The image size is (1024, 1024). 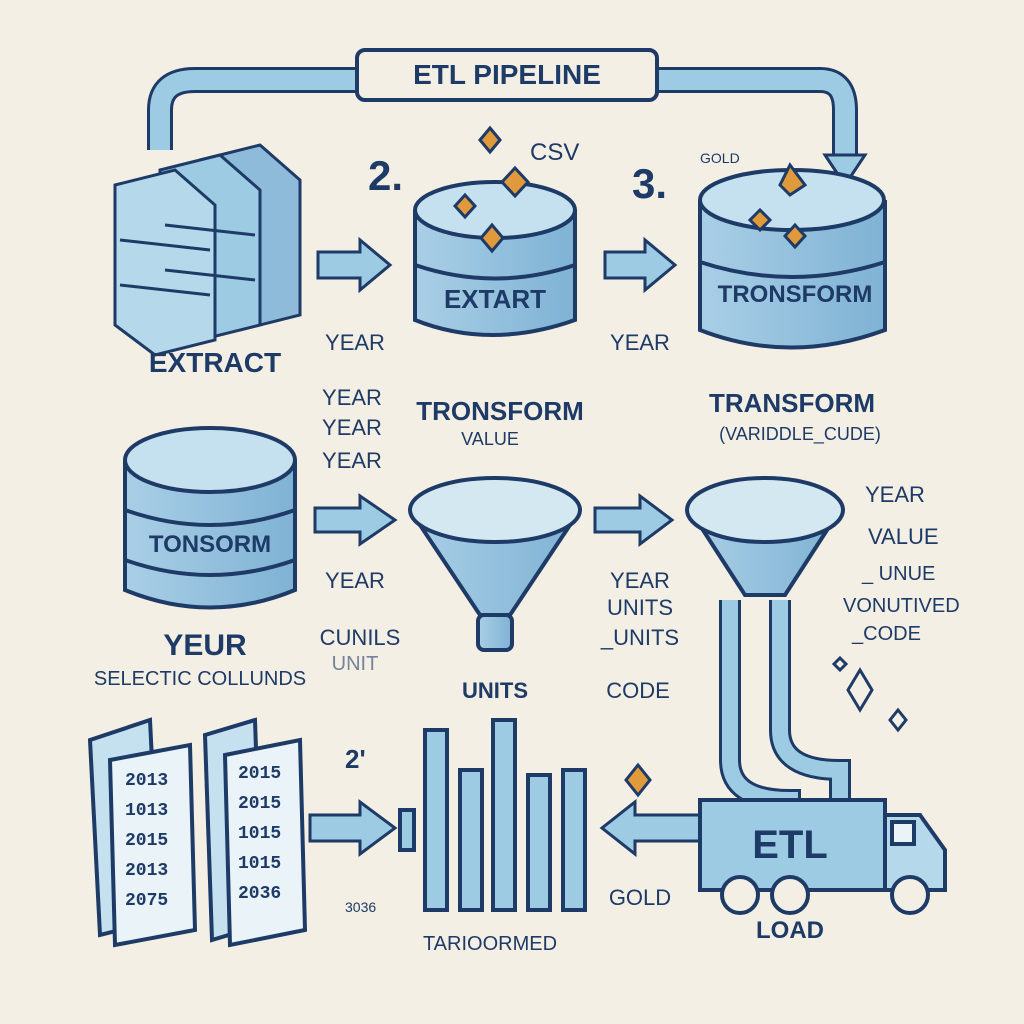 What do you see at coordinates (355, 759) in the screenshot?
I see `step-two-small: 2'` at bounding box center [355, 759].